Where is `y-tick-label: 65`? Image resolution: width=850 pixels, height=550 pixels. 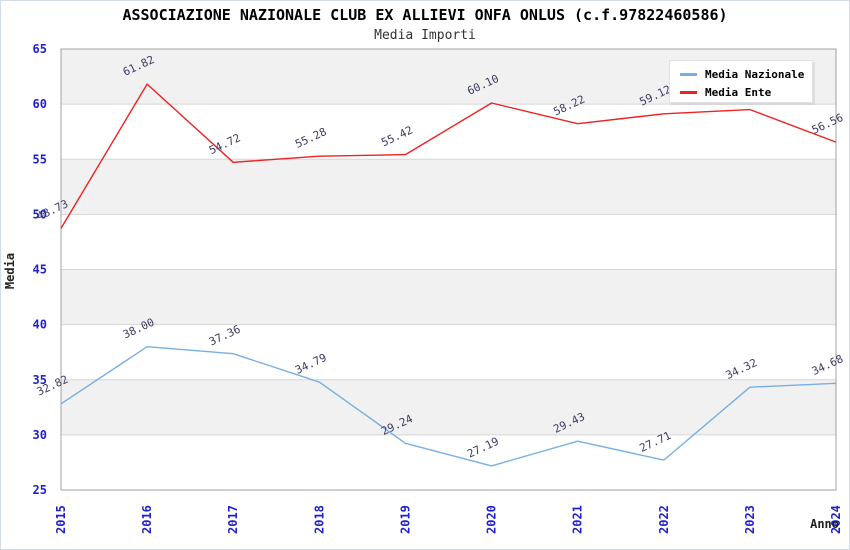
y-tick-label: 65 is located at coordinates (40, 49).